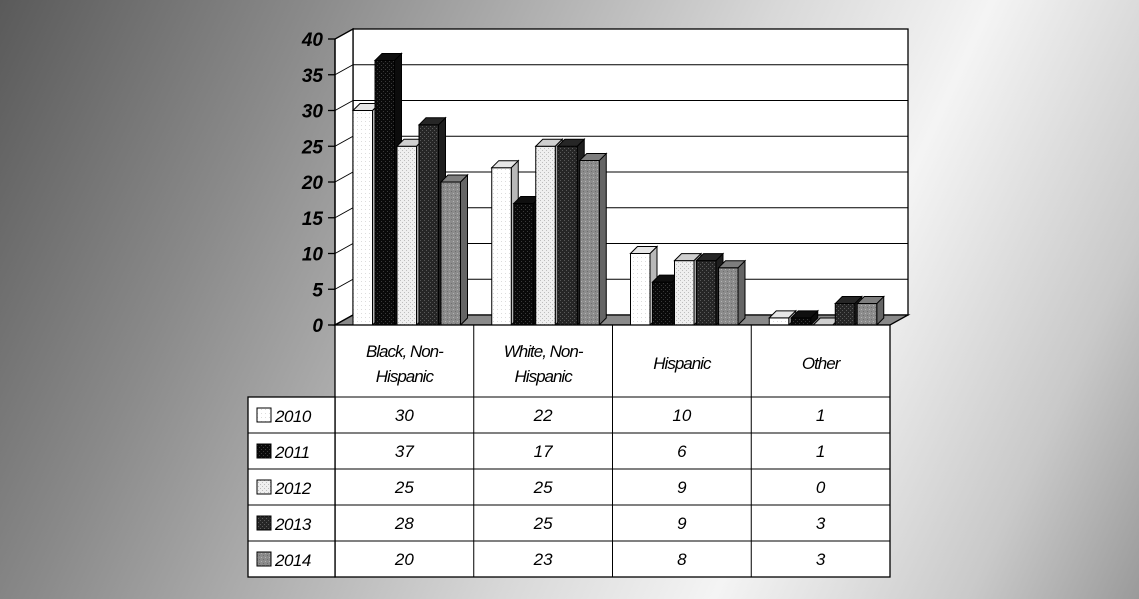 The image size is (1139, 599). I want to click on data-label: 30, so click(404, 415).